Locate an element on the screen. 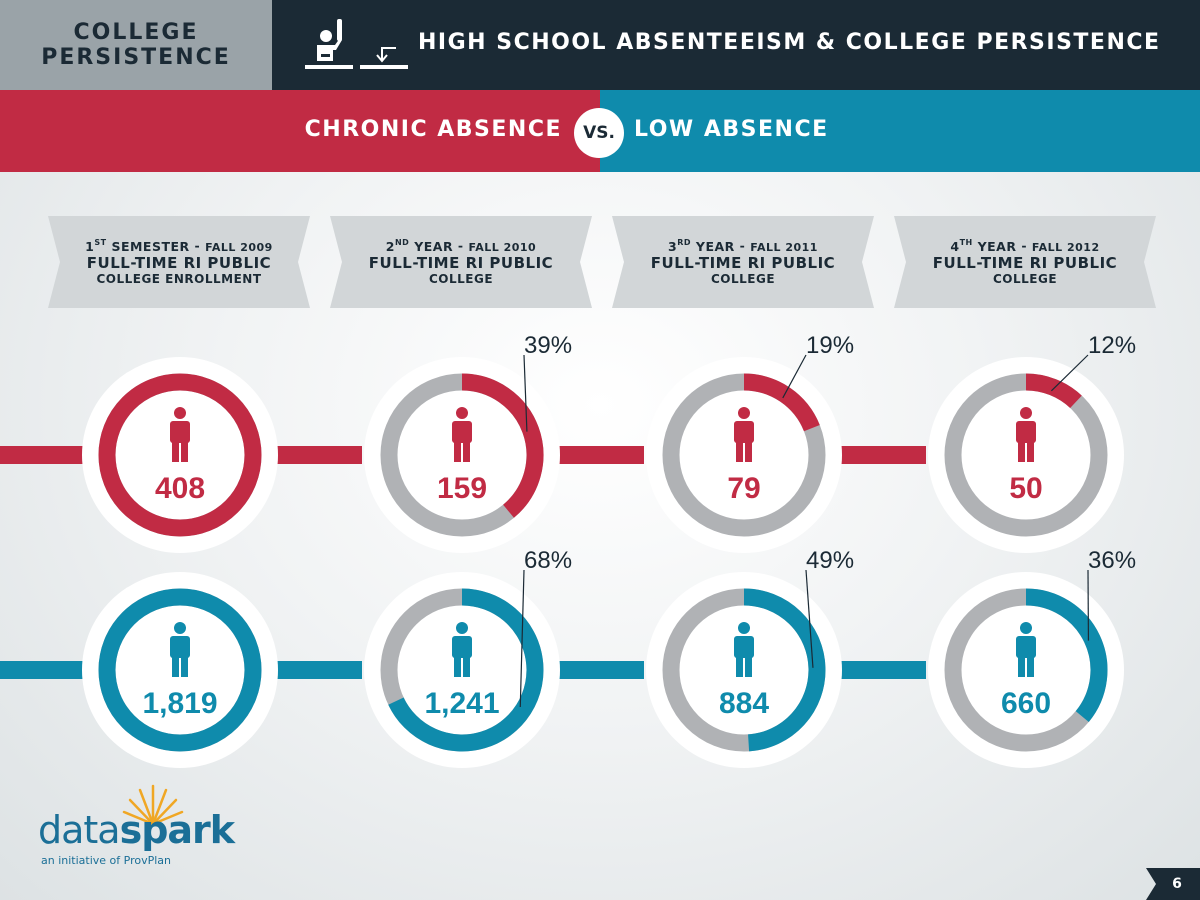  dataspark-logo: dataspark an initiative of ProvPlan is located at coordinates (136, 825).